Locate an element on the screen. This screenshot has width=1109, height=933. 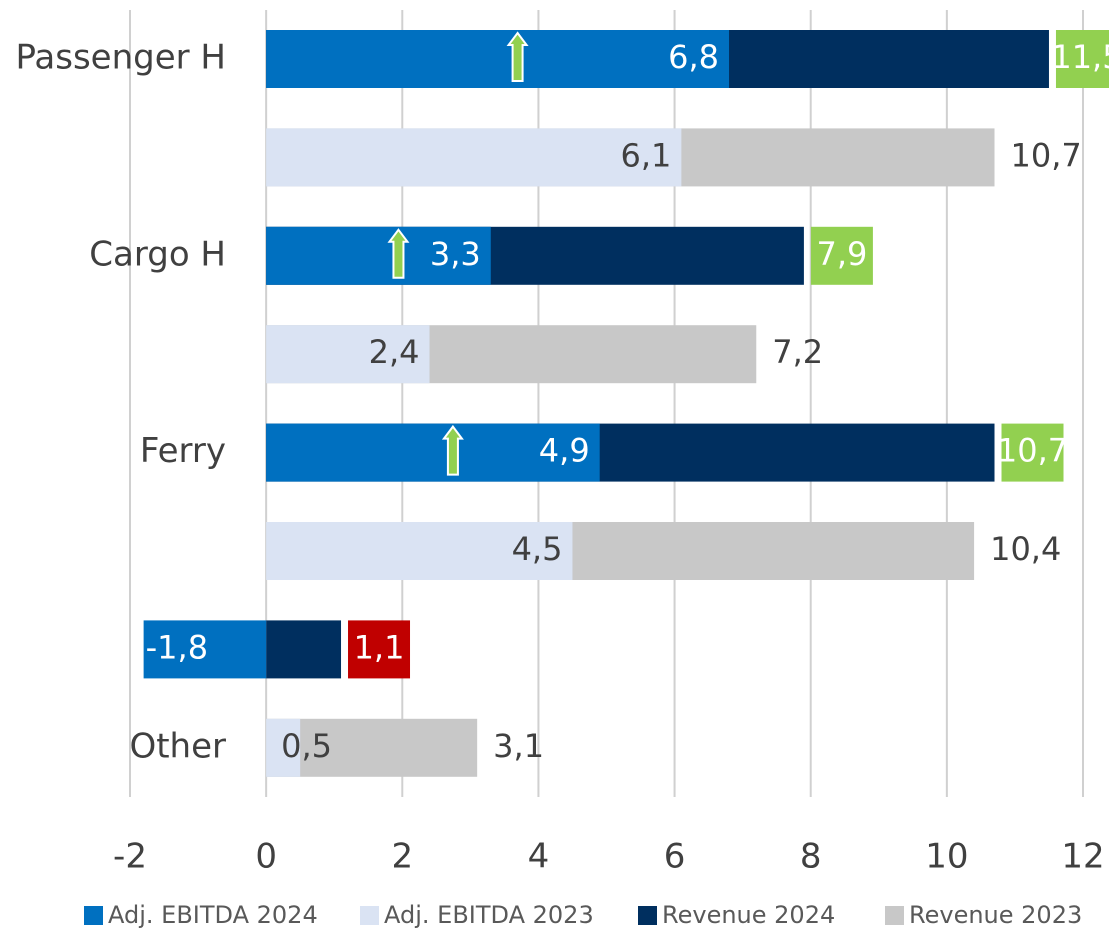
x-tick-label: -2 is located at coordinates (130, 857).